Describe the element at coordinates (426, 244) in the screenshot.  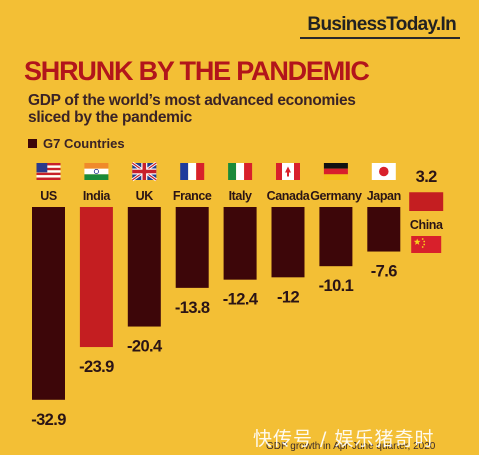
I see `china-flag-icon` at that location.